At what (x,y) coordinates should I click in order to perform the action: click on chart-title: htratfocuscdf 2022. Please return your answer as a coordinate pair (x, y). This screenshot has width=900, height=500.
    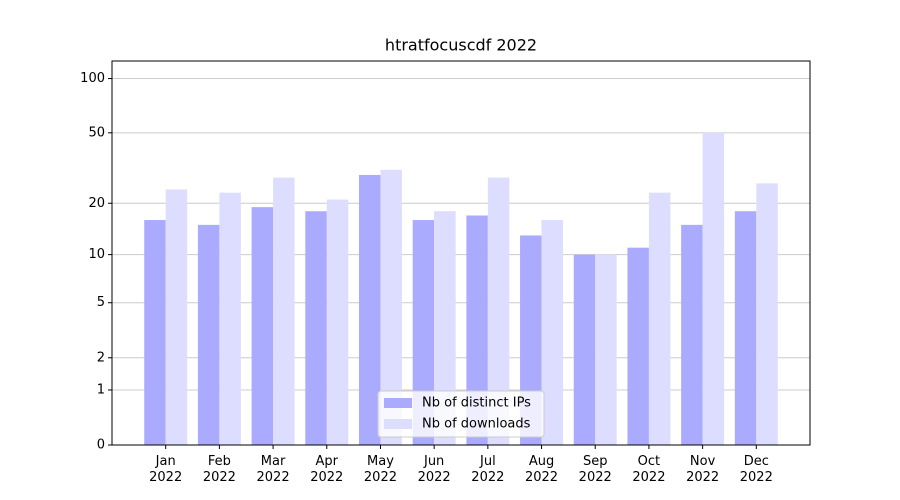
    Looking at the image, I should click on (461, 45).